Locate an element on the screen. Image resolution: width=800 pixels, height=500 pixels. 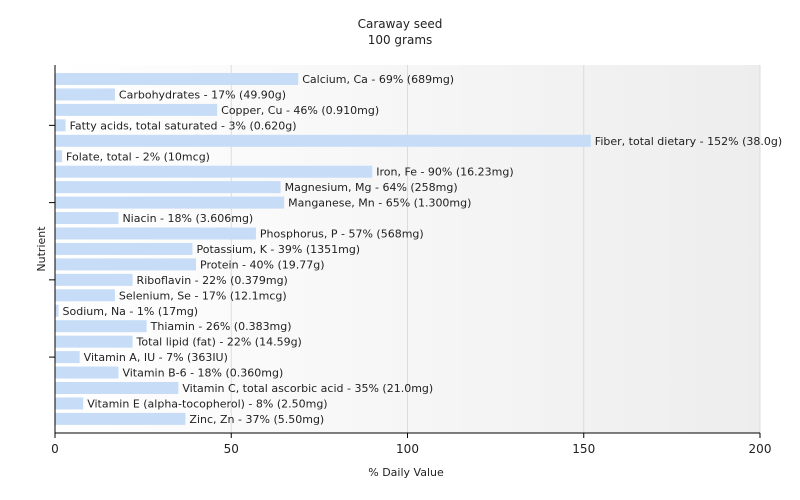
x-tick-label: 200 is located at coordinates (760, 449).